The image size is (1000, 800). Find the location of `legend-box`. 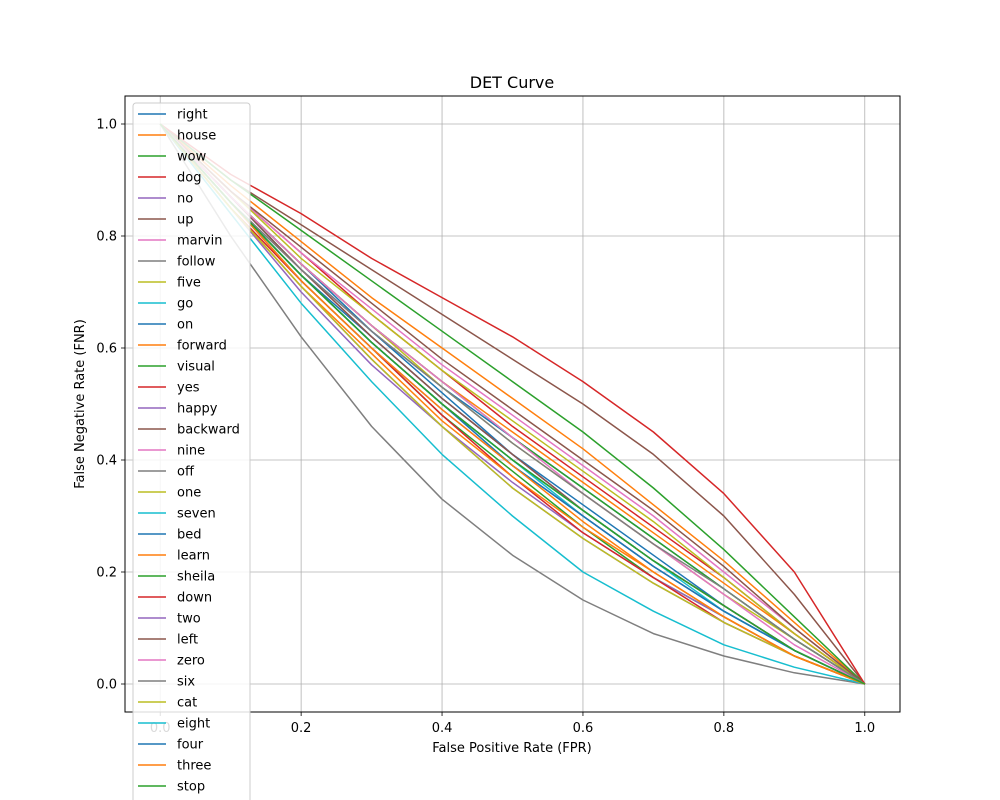

legend-box is located at coordinates (191, 451).